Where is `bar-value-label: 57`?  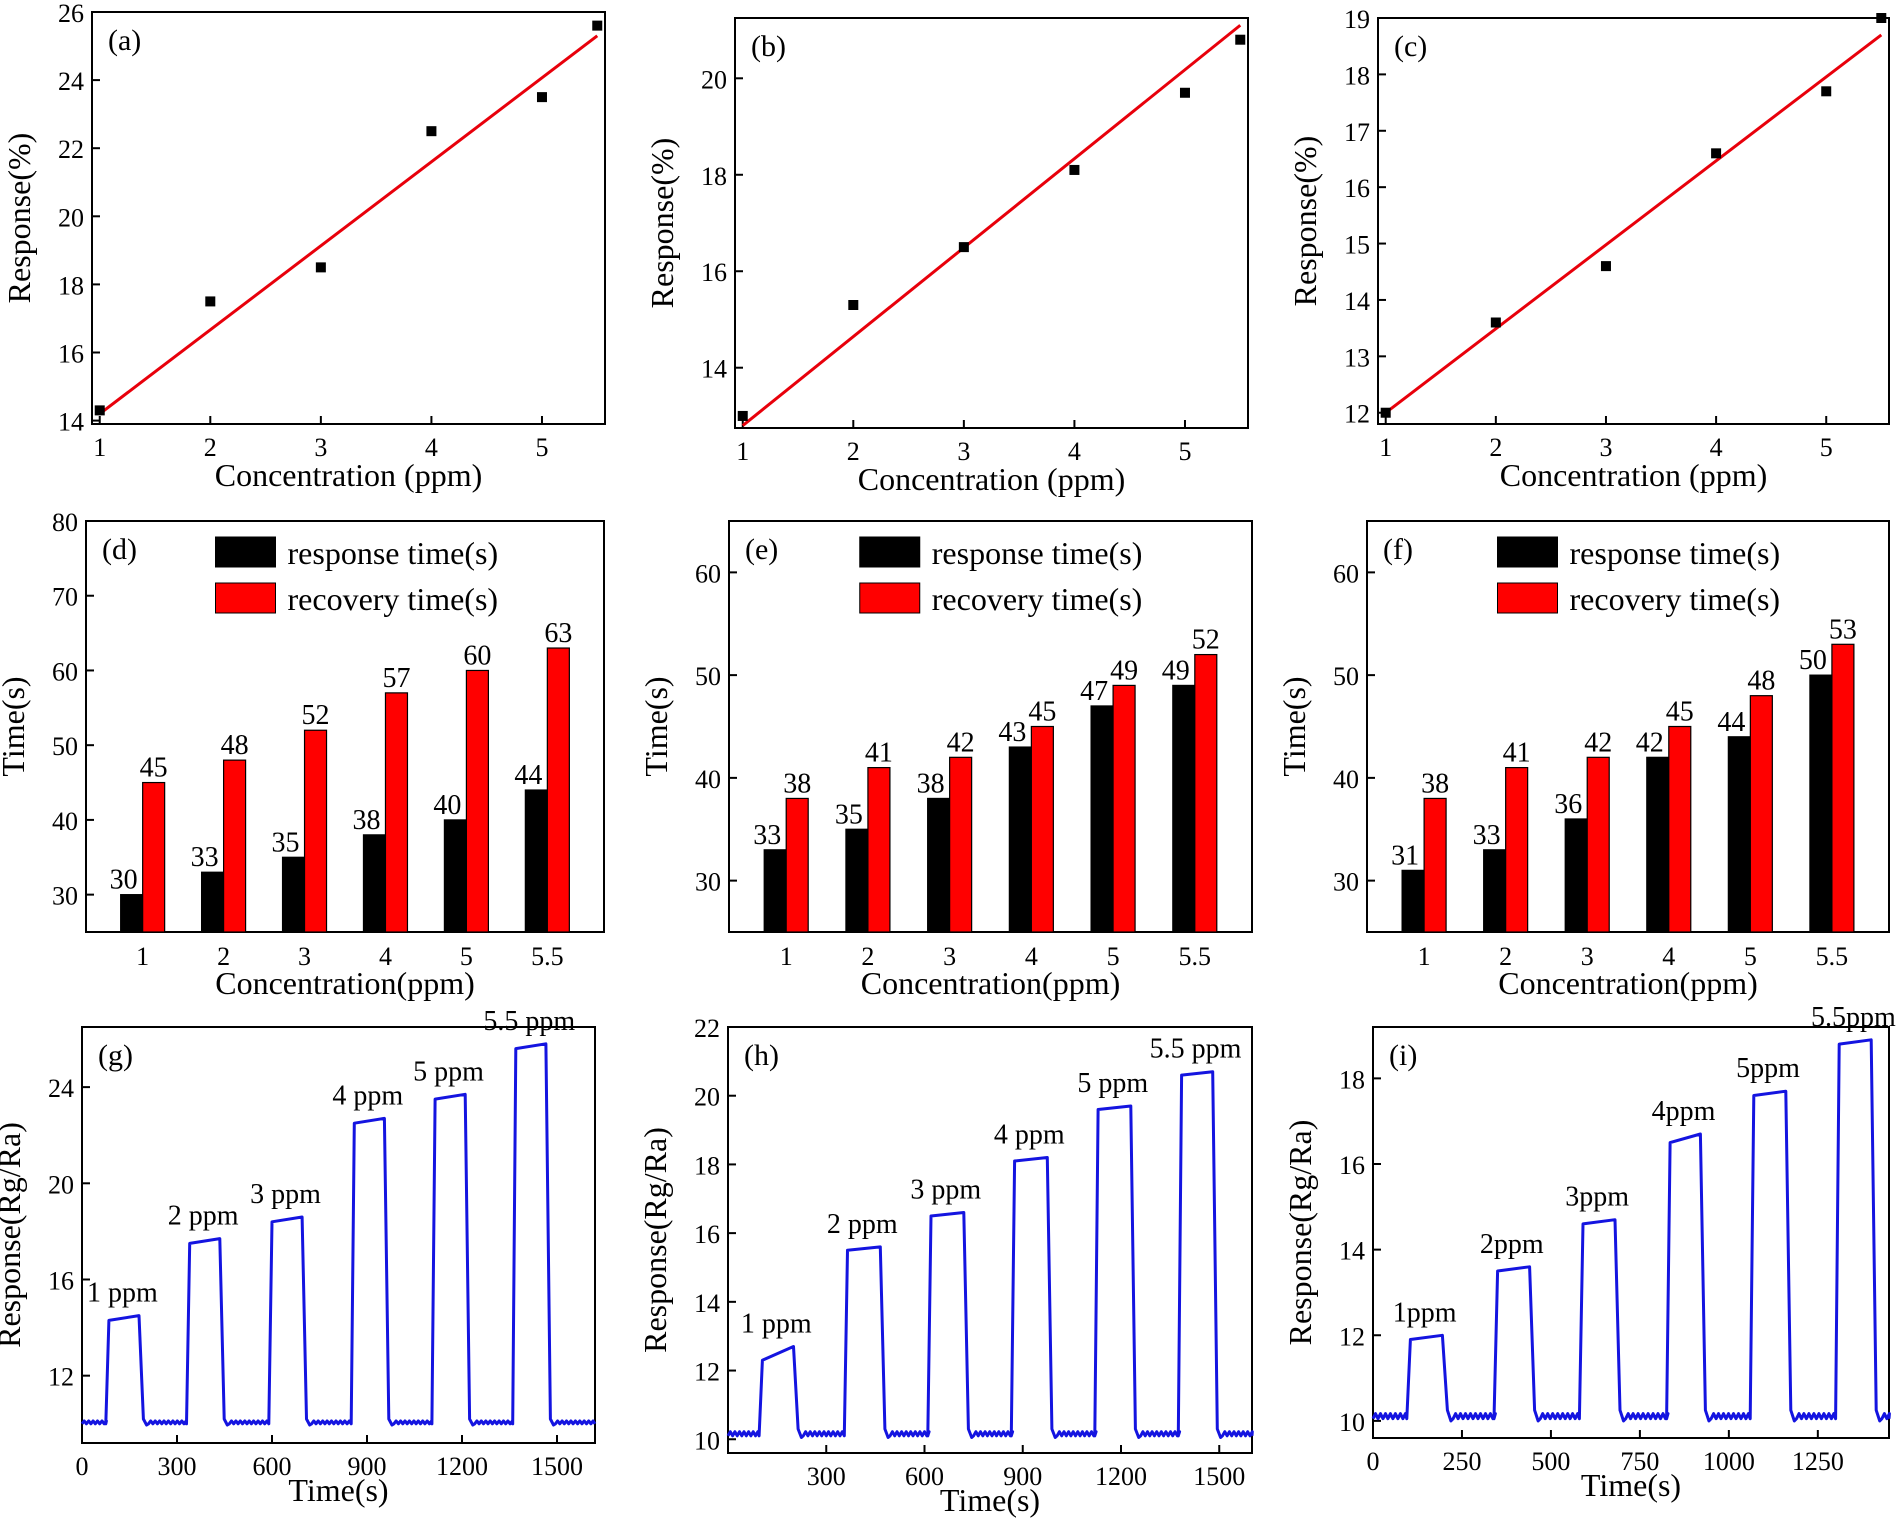
bar-value-label: 57 is located at coordinates (396, 678).